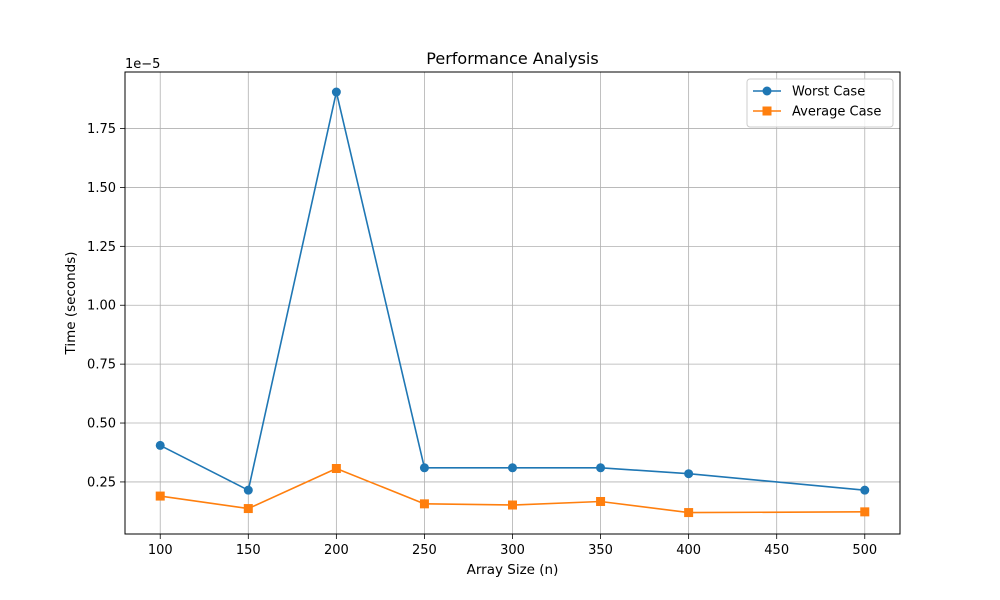 The image size is (1000, 600). Describe the element at coordinates (101, 482) in the screenshot. I see `y-tick-label: 0.25` at that location.